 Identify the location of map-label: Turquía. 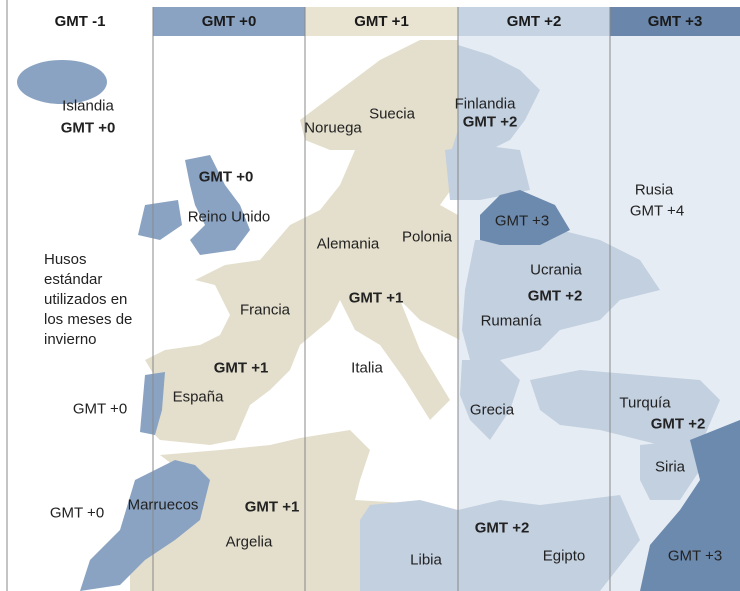
(645, 403).